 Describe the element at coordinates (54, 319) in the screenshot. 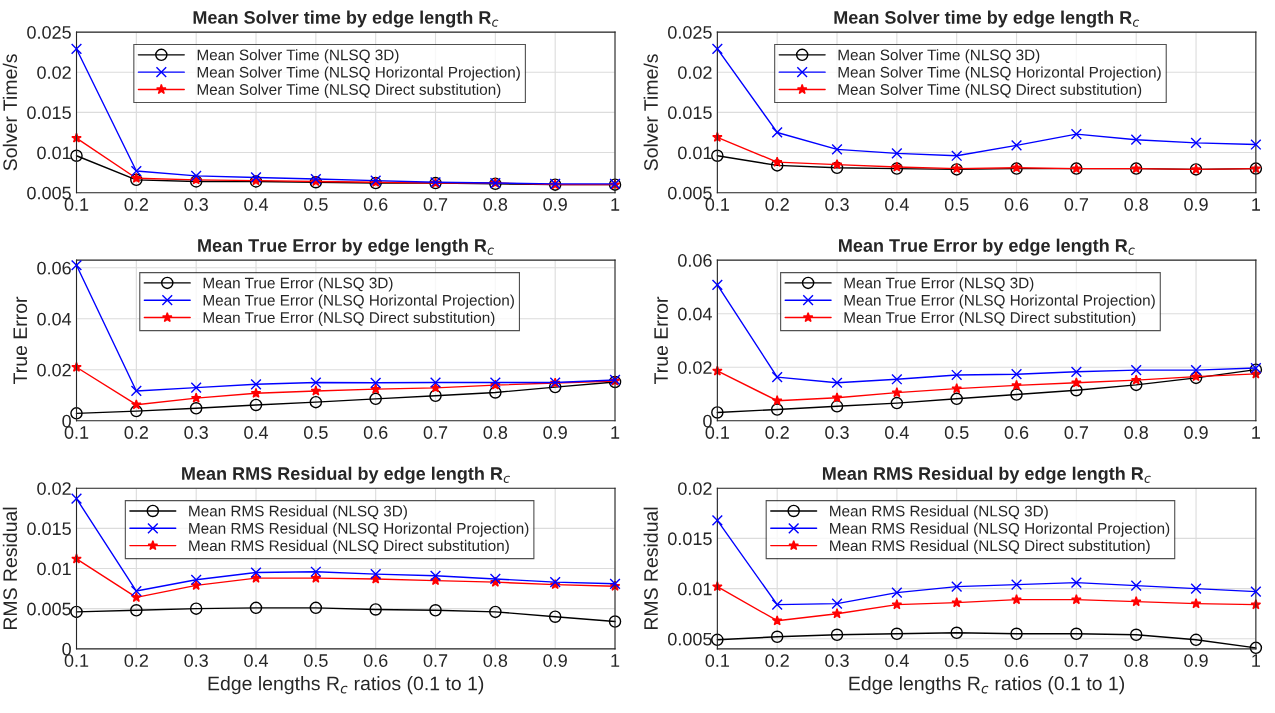

I see `y-tick-label: 0.04` at that location.